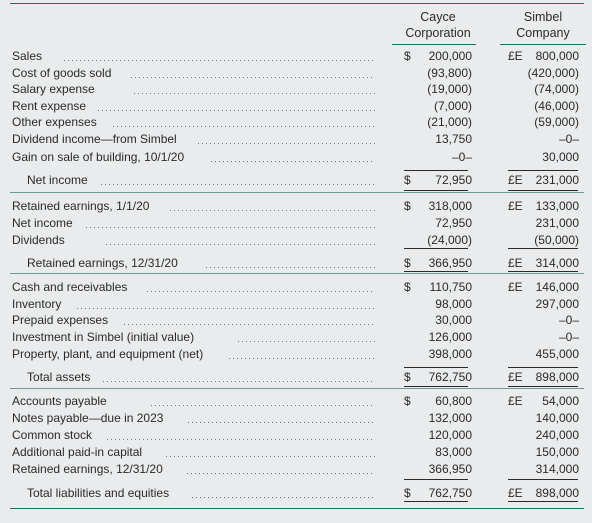  What do you see at coordinates (296, 122) in the screenshot?
I see `table-row: Other expenses (21,000) (59,000)` at bounding box center [296, 122].